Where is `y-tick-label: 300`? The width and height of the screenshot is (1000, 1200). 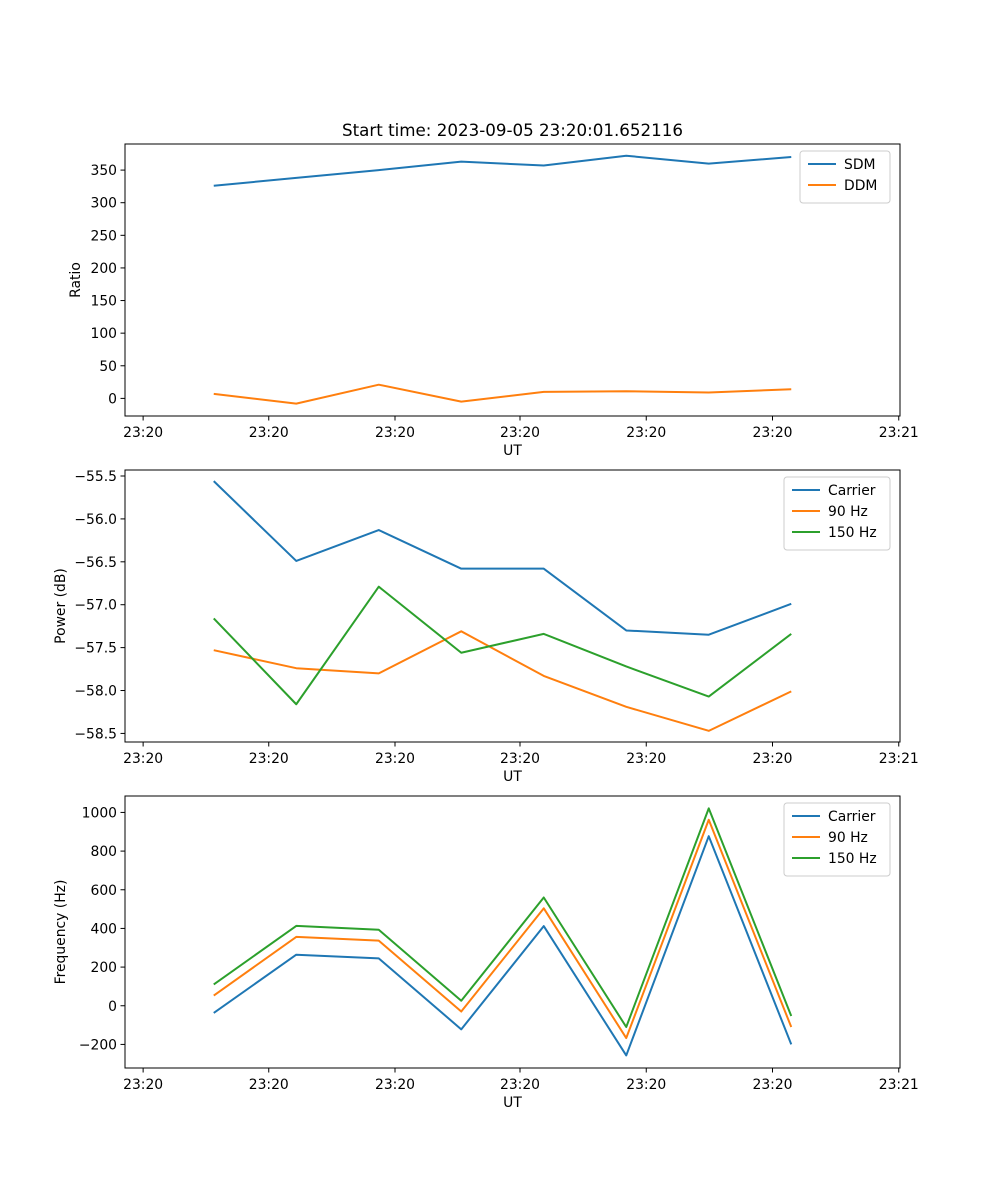
y-tick-label: 300 is located at coordinates (103, 204).